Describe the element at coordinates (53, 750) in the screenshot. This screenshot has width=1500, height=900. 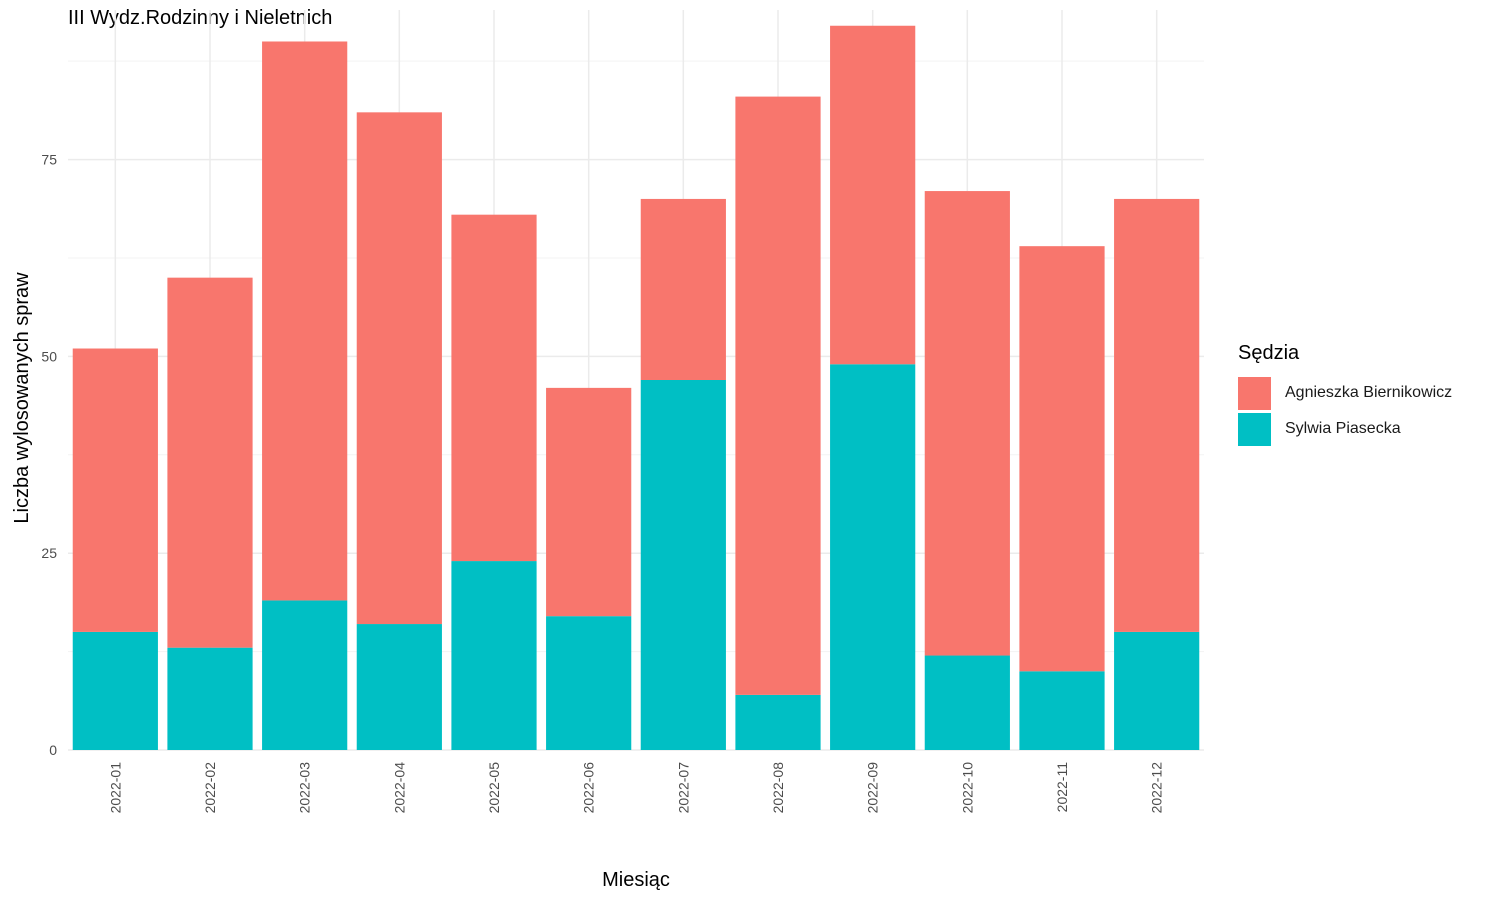
I see `y-tick-label: 0` at that location.